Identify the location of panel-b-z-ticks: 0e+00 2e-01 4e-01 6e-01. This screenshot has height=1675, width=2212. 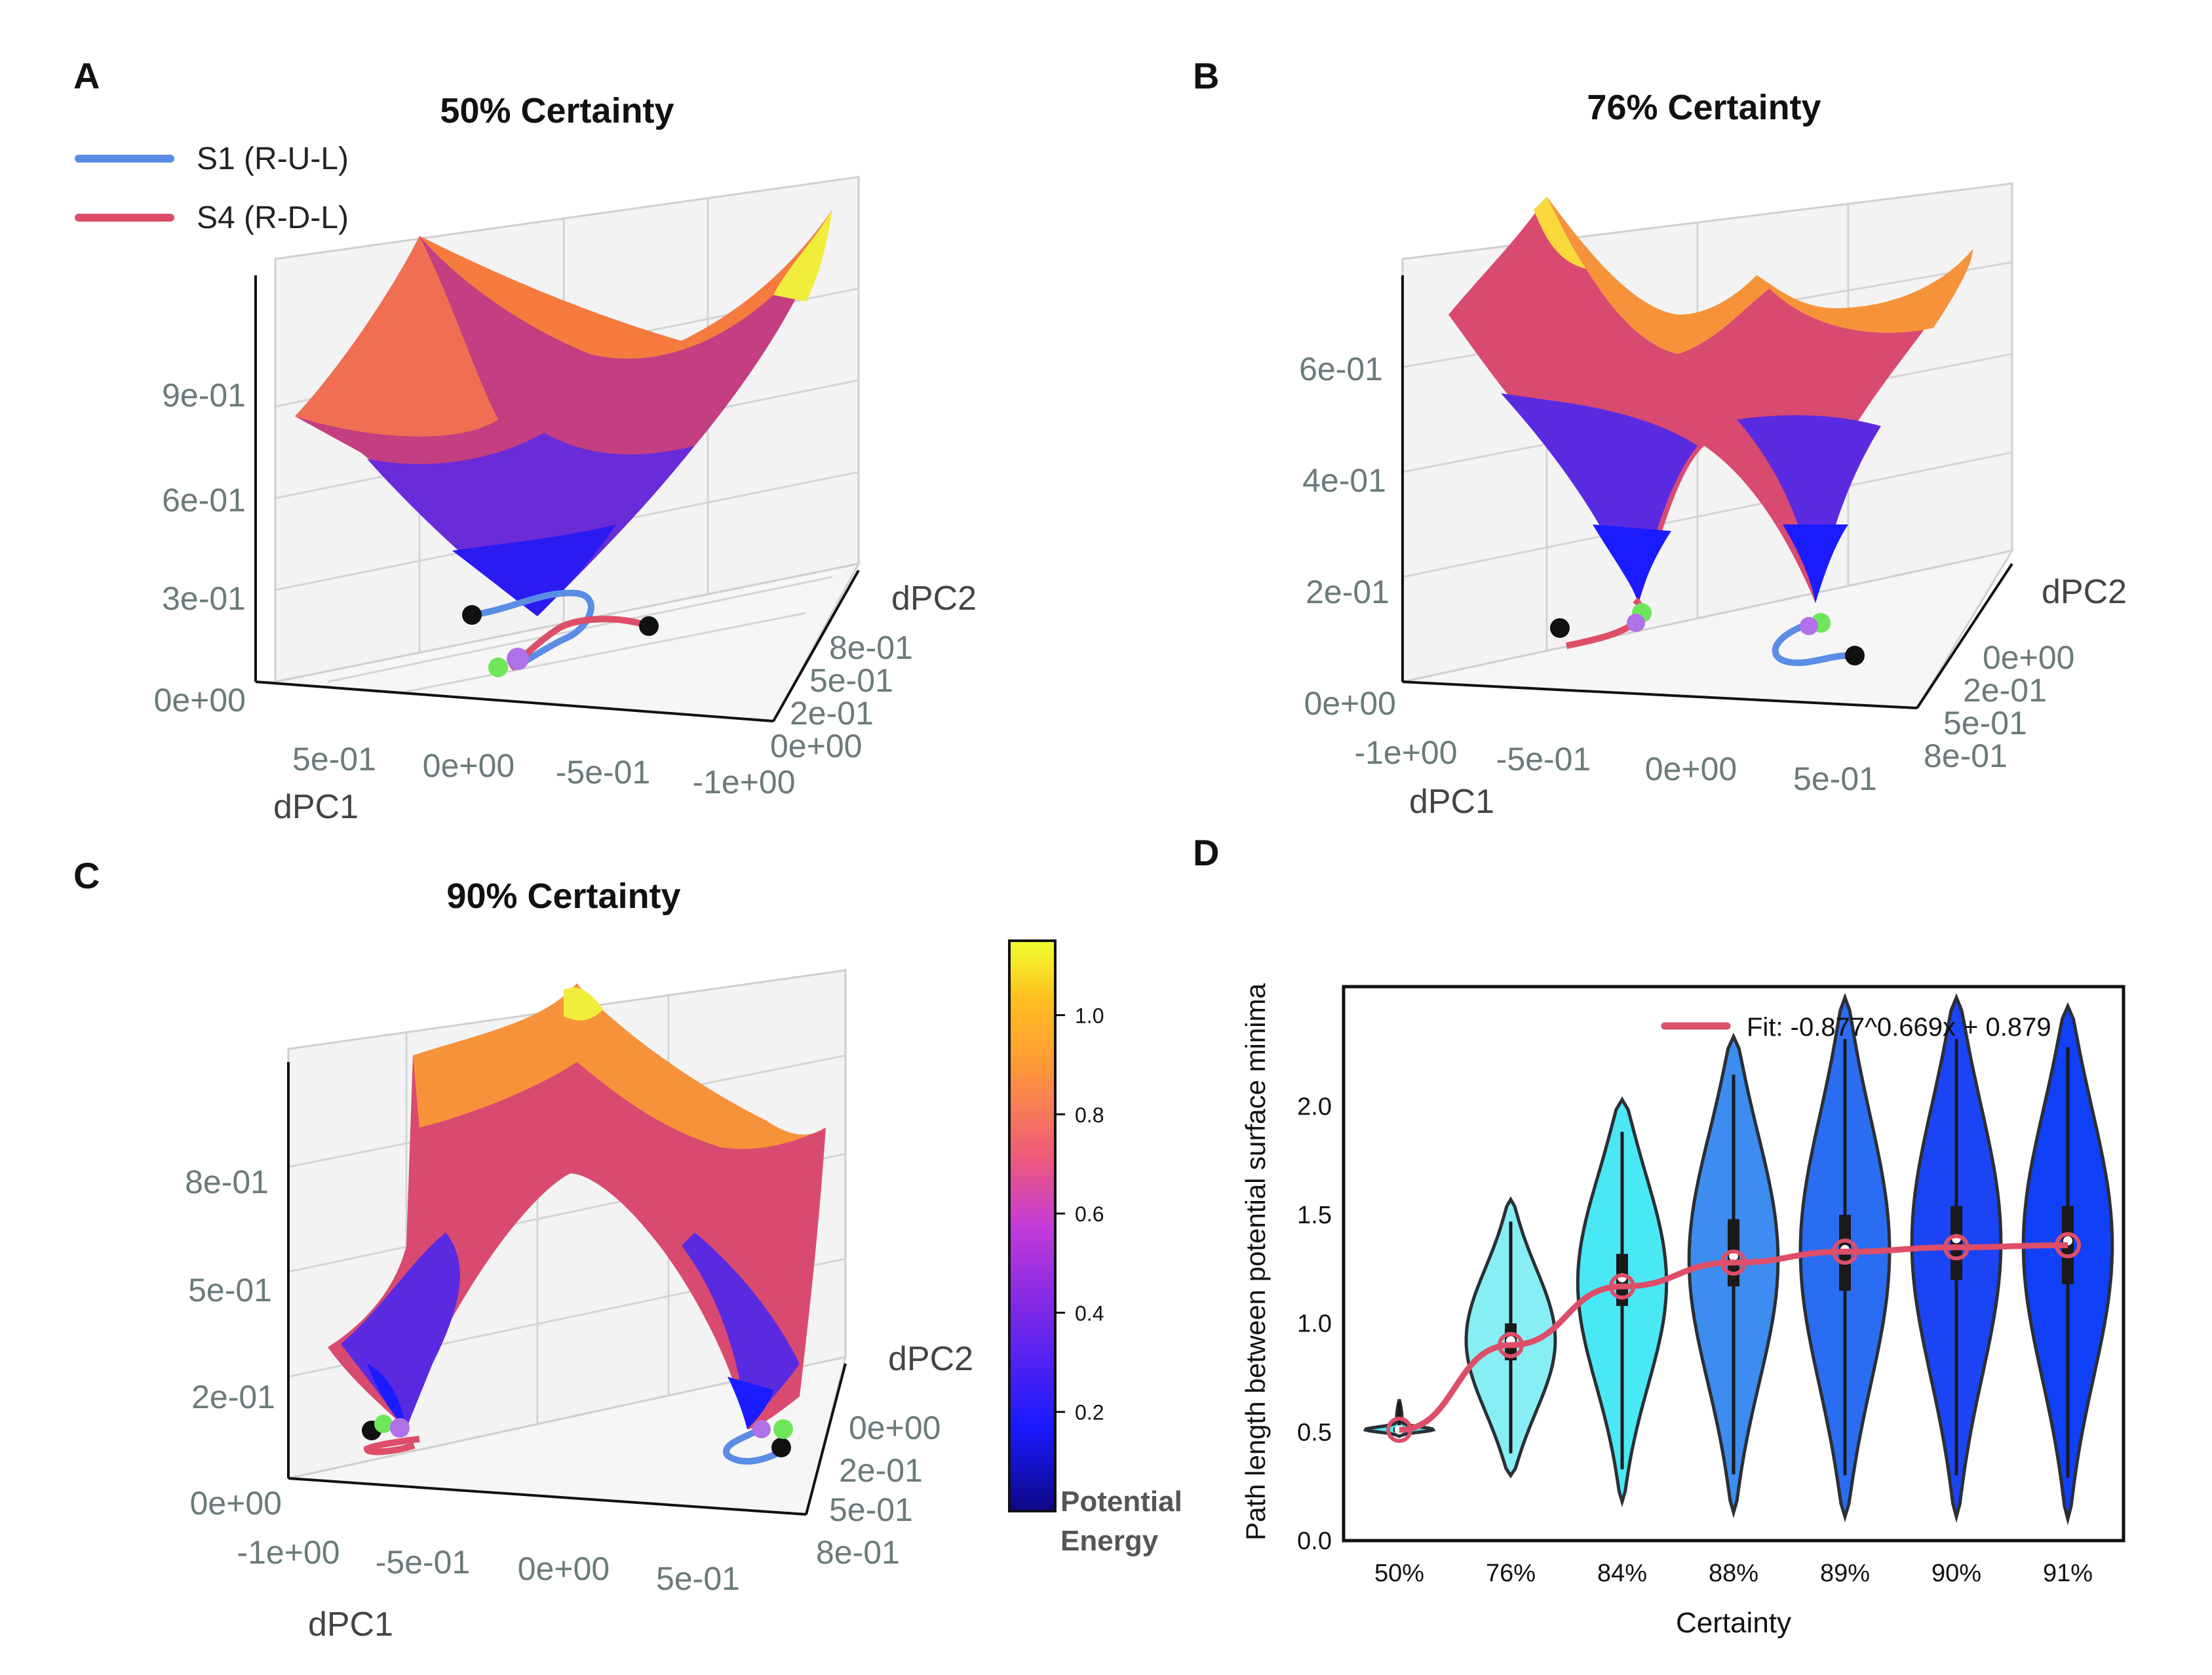
(1347, 537).